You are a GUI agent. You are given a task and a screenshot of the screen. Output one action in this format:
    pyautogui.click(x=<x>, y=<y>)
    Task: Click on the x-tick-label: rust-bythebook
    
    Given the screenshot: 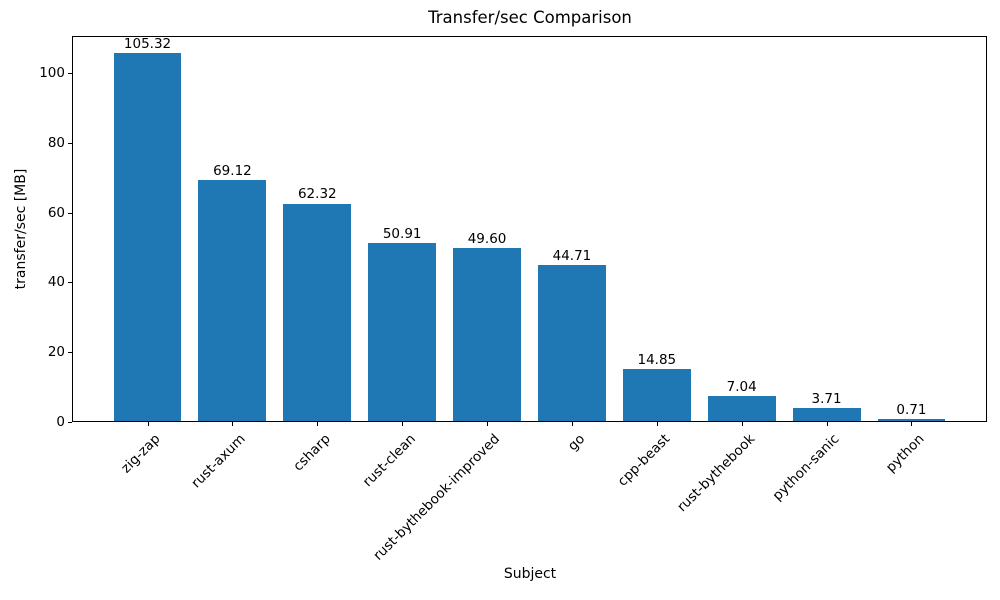 What is the action you would take?
    pyautogui.click(x=716, y=473)
    